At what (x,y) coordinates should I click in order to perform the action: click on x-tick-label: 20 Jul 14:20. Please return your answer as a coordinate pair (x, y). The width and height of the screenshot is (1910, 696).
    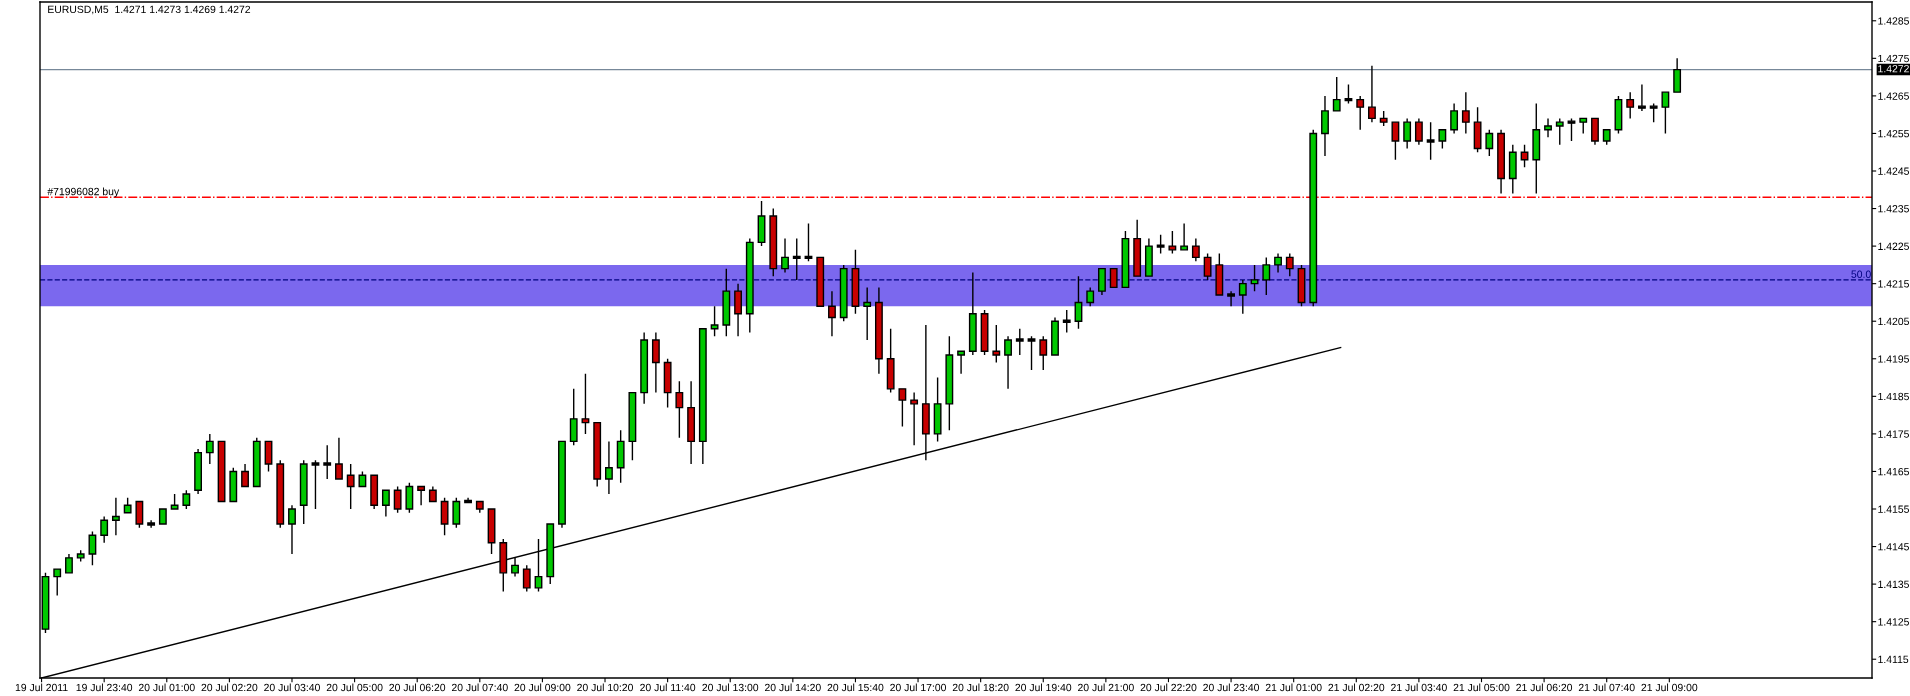
    Looking at the image, I should click on (792, 687).